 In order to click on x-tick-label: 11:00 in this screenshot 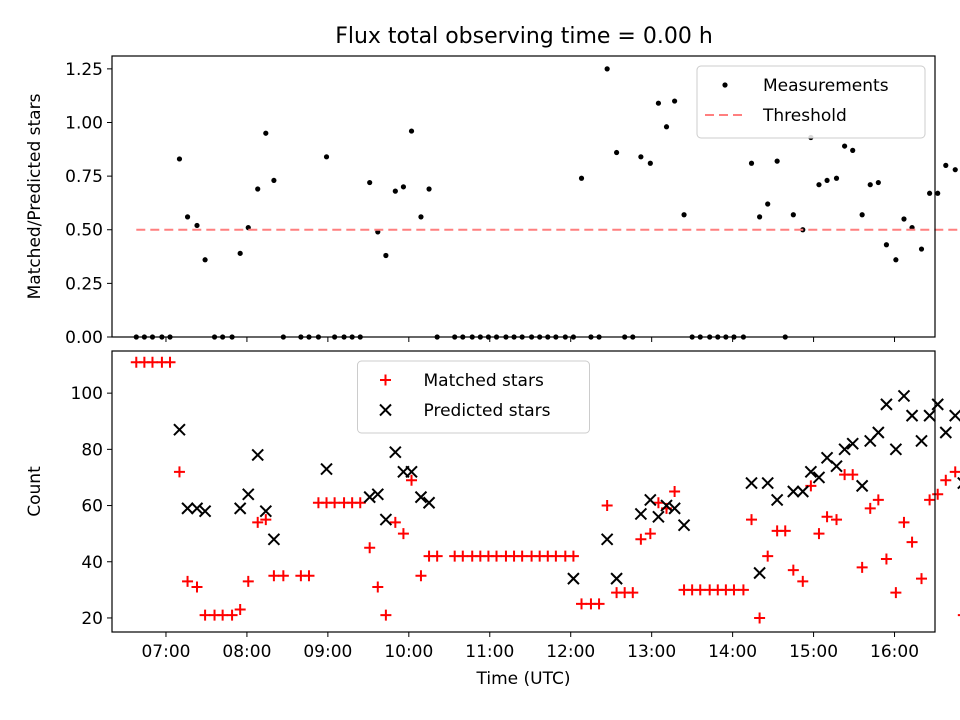, I will do `click(489, 652)`.